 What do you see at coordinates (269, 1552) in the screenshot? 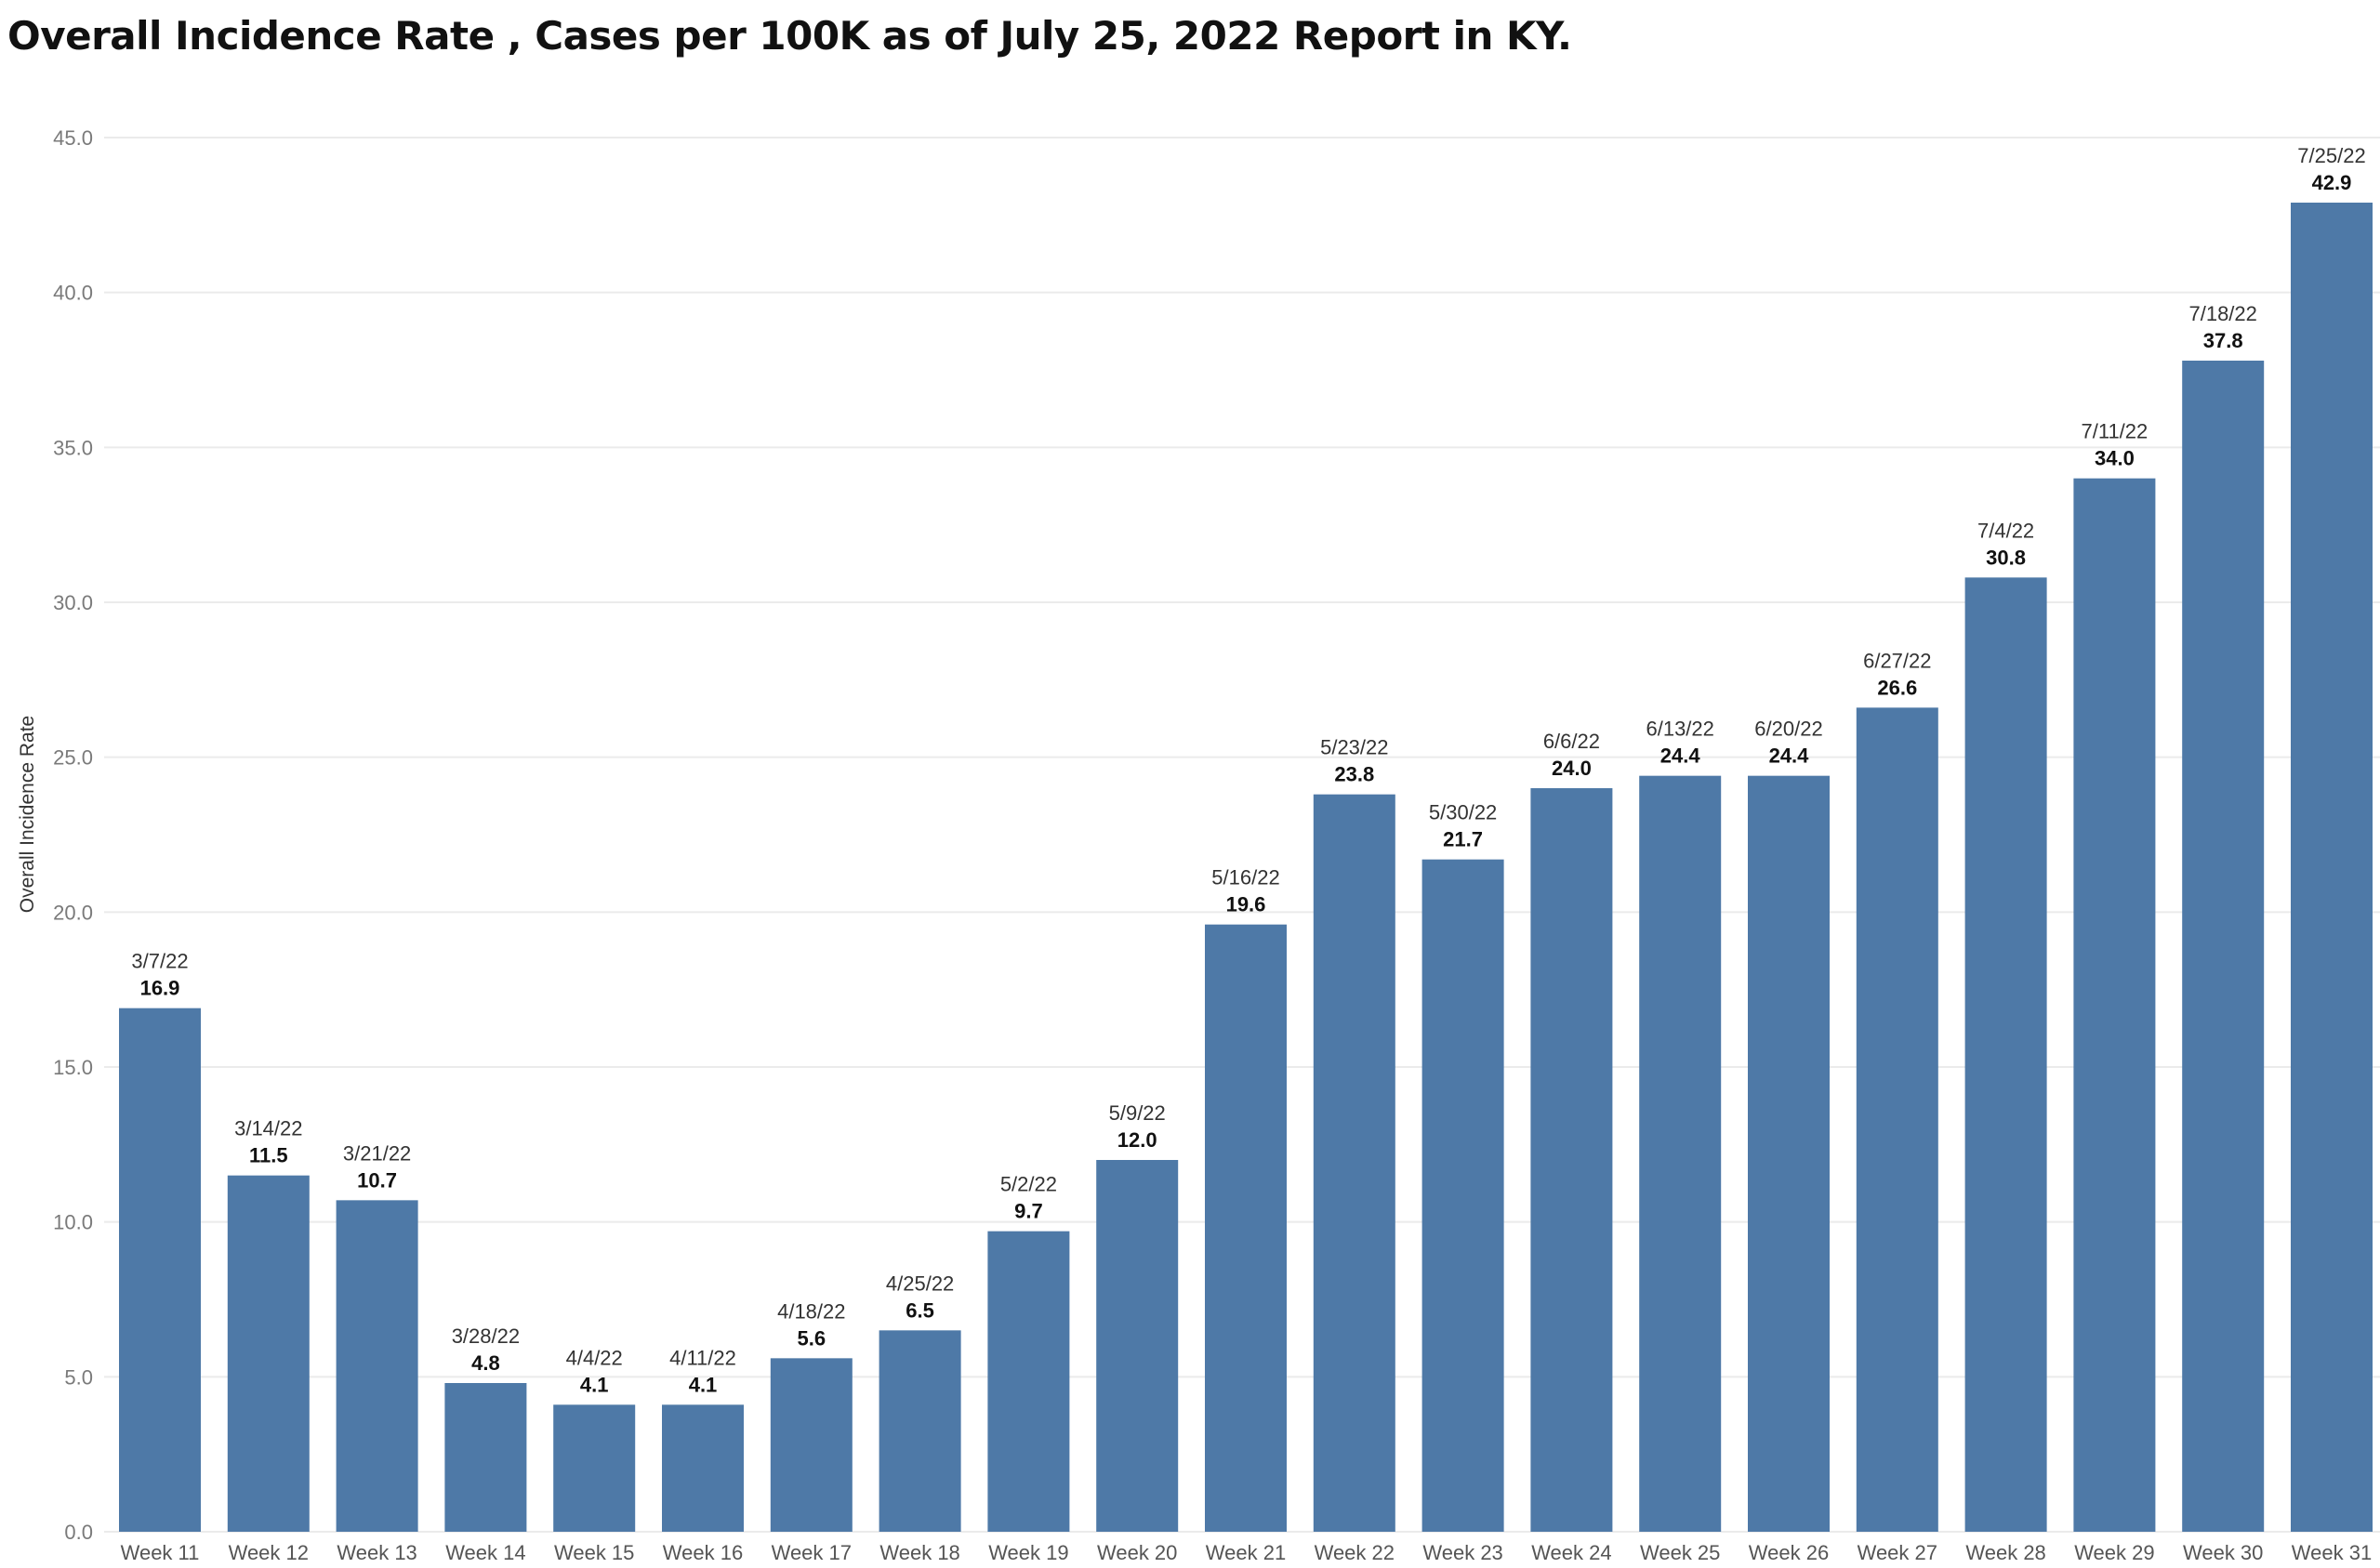
I see `x-tick-label: Week 12` at bounding box center [269, 1552].